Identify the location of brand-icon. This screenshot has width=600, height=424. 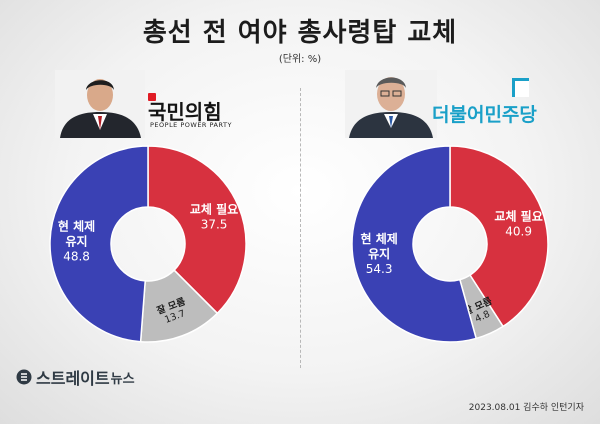
(24, 377).